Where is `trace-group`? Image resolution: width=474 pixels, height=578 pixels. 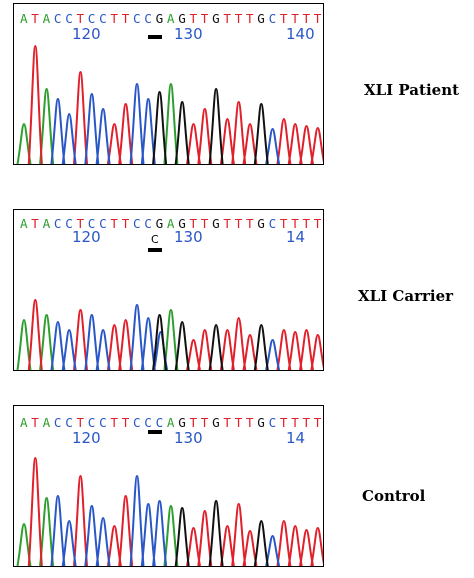 trace-group is located at coordinates (169, 334).